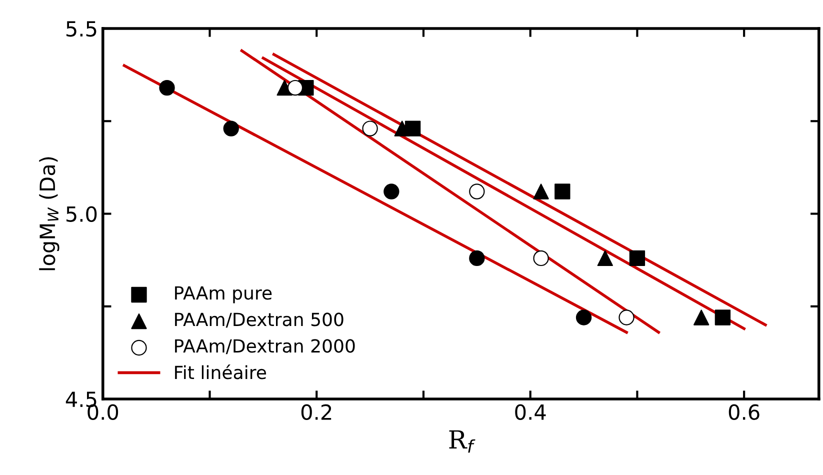 This screenshot has height=475, width=823. Describe the element at coordinates (223, 295) in the screenshot. I see `legend-label: PAAm pure` at that location.